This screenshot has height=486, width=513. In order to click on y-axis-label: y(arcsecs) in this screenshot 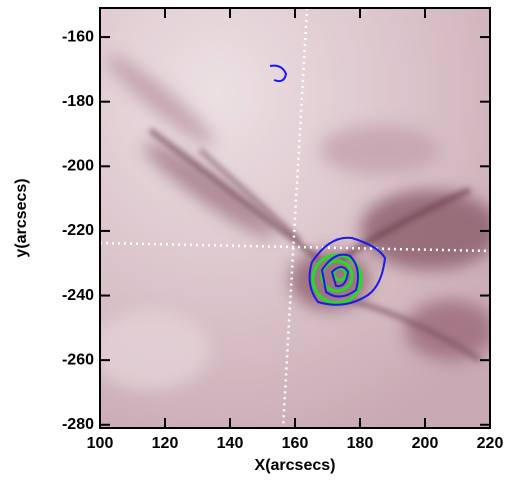, I will do `click(21, 217)`.